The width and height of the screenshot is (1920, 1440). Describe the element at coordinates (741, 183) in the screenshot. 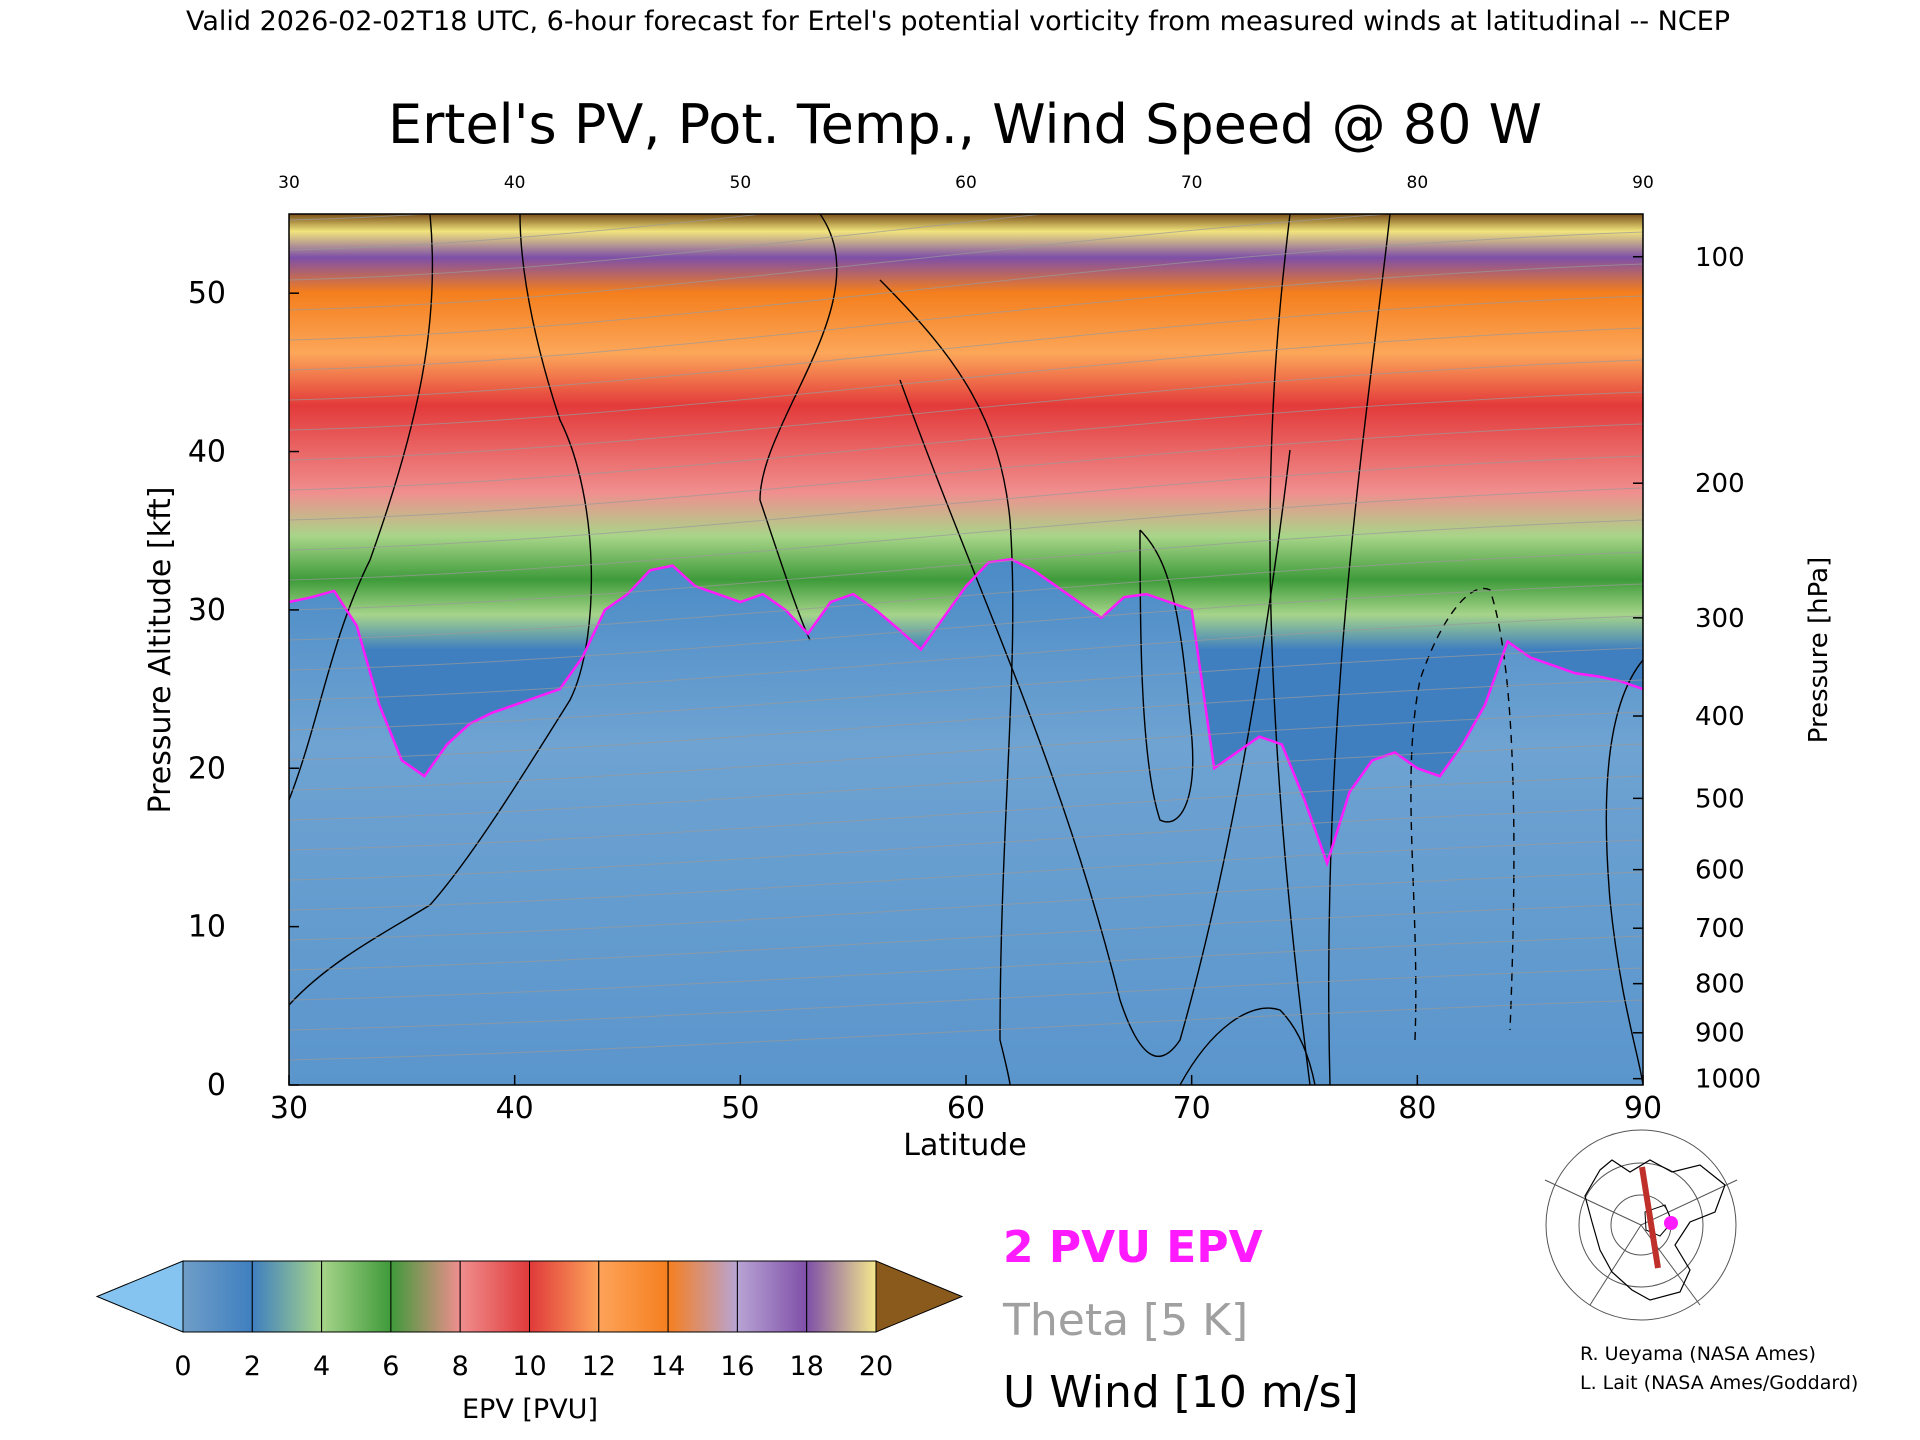

I see `x-top-tick-label: 50` at that location.